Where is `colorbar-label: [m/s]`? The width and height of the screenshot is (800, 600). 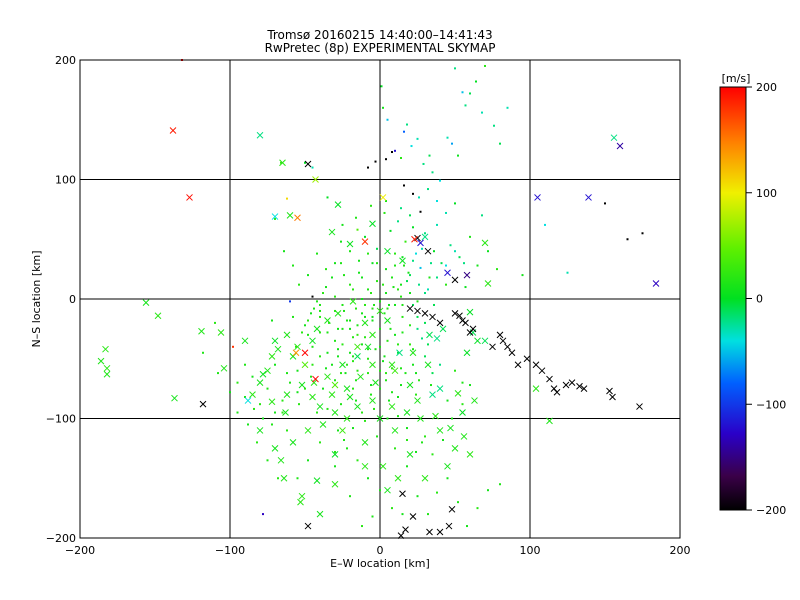 colorbar-label: [m/s] is located at coordinates (736, 78).